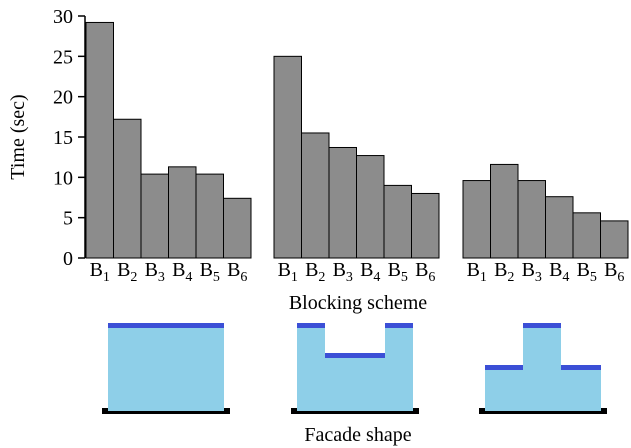 This screenshot has height=448, width=631. Describe the element at coordinates (358, 303) in the screenshot. I see `x-axis-label: Blocking scheme` at that location.